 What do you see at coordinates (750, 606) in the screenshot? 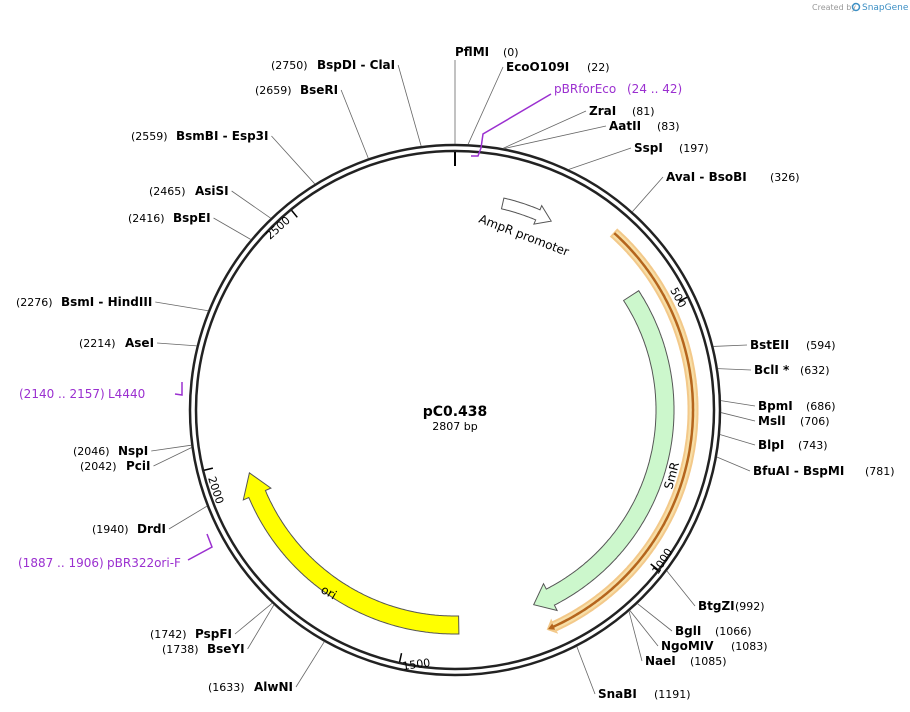
I see `site-position: (992)` at bounding box center [750, 606].